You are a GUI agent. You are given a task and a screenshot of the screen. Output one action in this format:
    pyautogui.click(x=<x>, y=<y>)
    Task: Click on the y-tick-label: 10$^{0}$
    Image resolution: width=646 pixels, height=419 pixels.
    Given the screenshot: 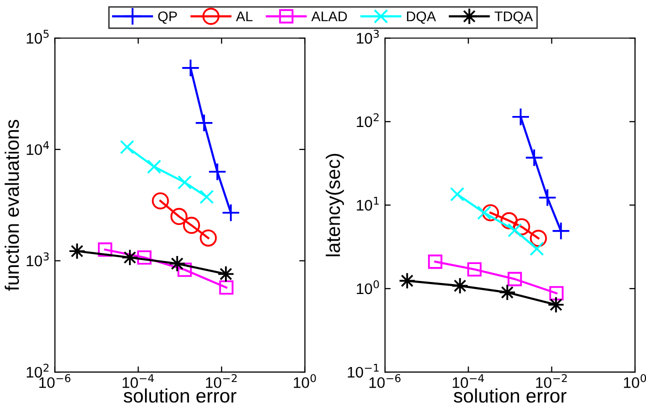 What is the action you would take?
    pyautogui.click(x=367, y=287)
    